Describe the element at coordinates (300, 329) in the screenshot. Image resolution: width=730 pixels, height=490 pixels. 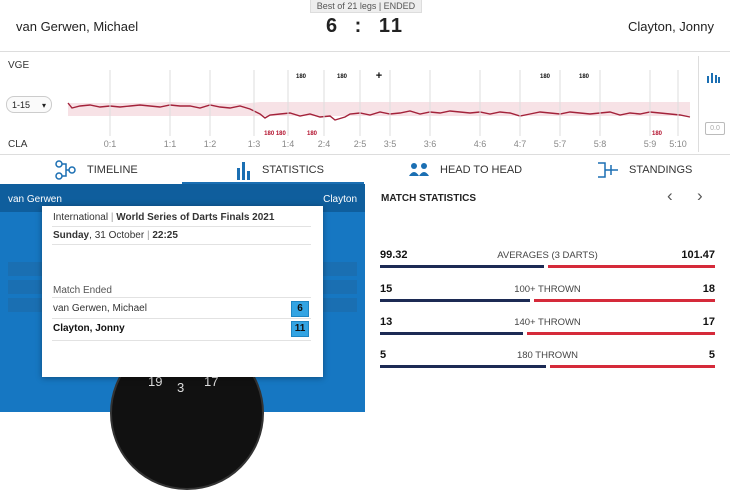
I see `popup-player2-score: 11` at that location.